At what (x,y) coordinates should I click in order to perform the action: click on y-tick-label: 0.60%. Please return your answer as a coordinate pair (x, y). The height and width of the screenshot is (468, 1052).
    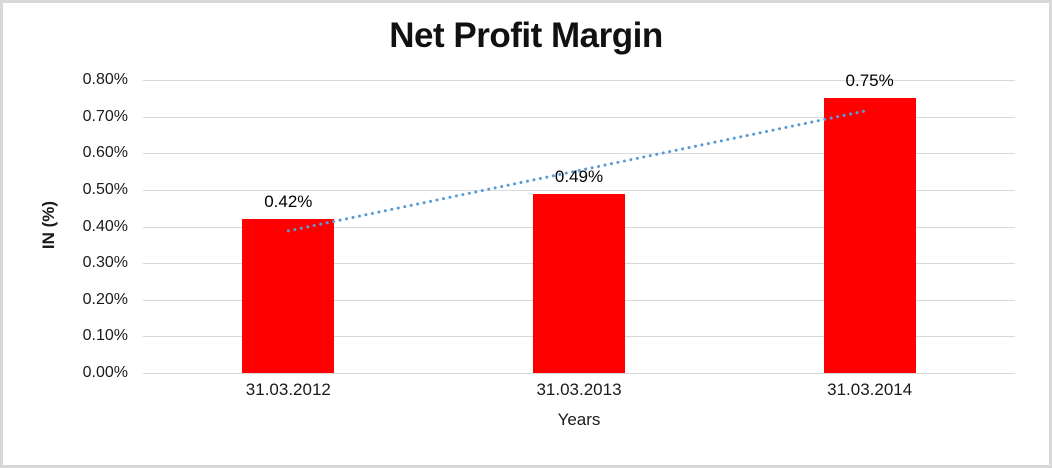
    Looking at the image, I should click on (105, 153).